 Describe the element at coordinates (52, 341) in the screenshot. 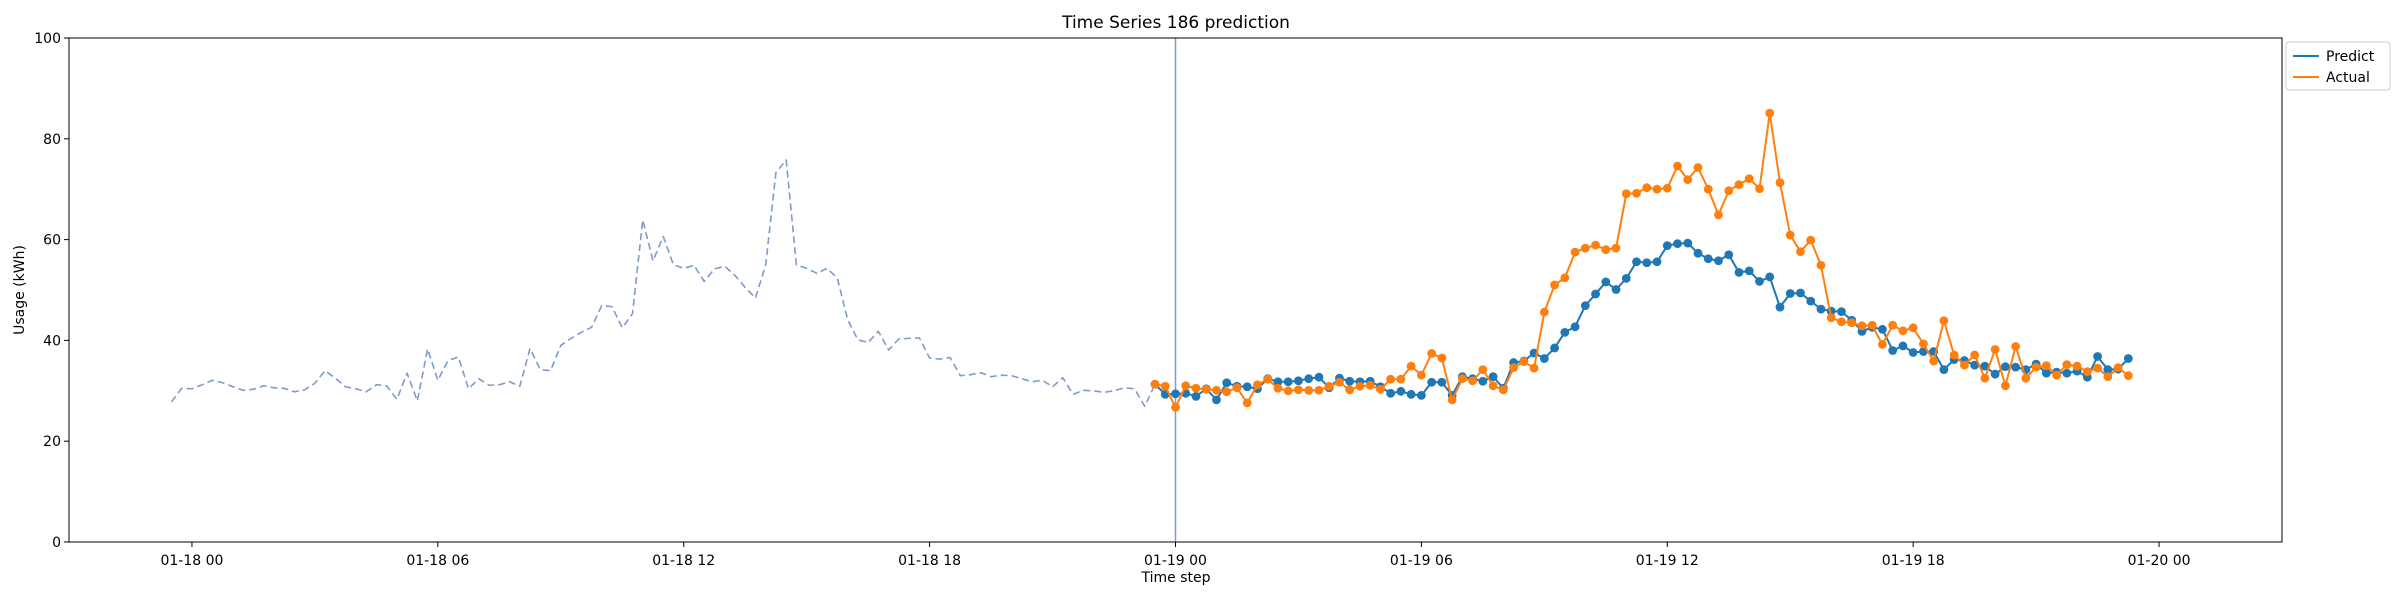

I see `y-tick-label-2: 40` at that location.